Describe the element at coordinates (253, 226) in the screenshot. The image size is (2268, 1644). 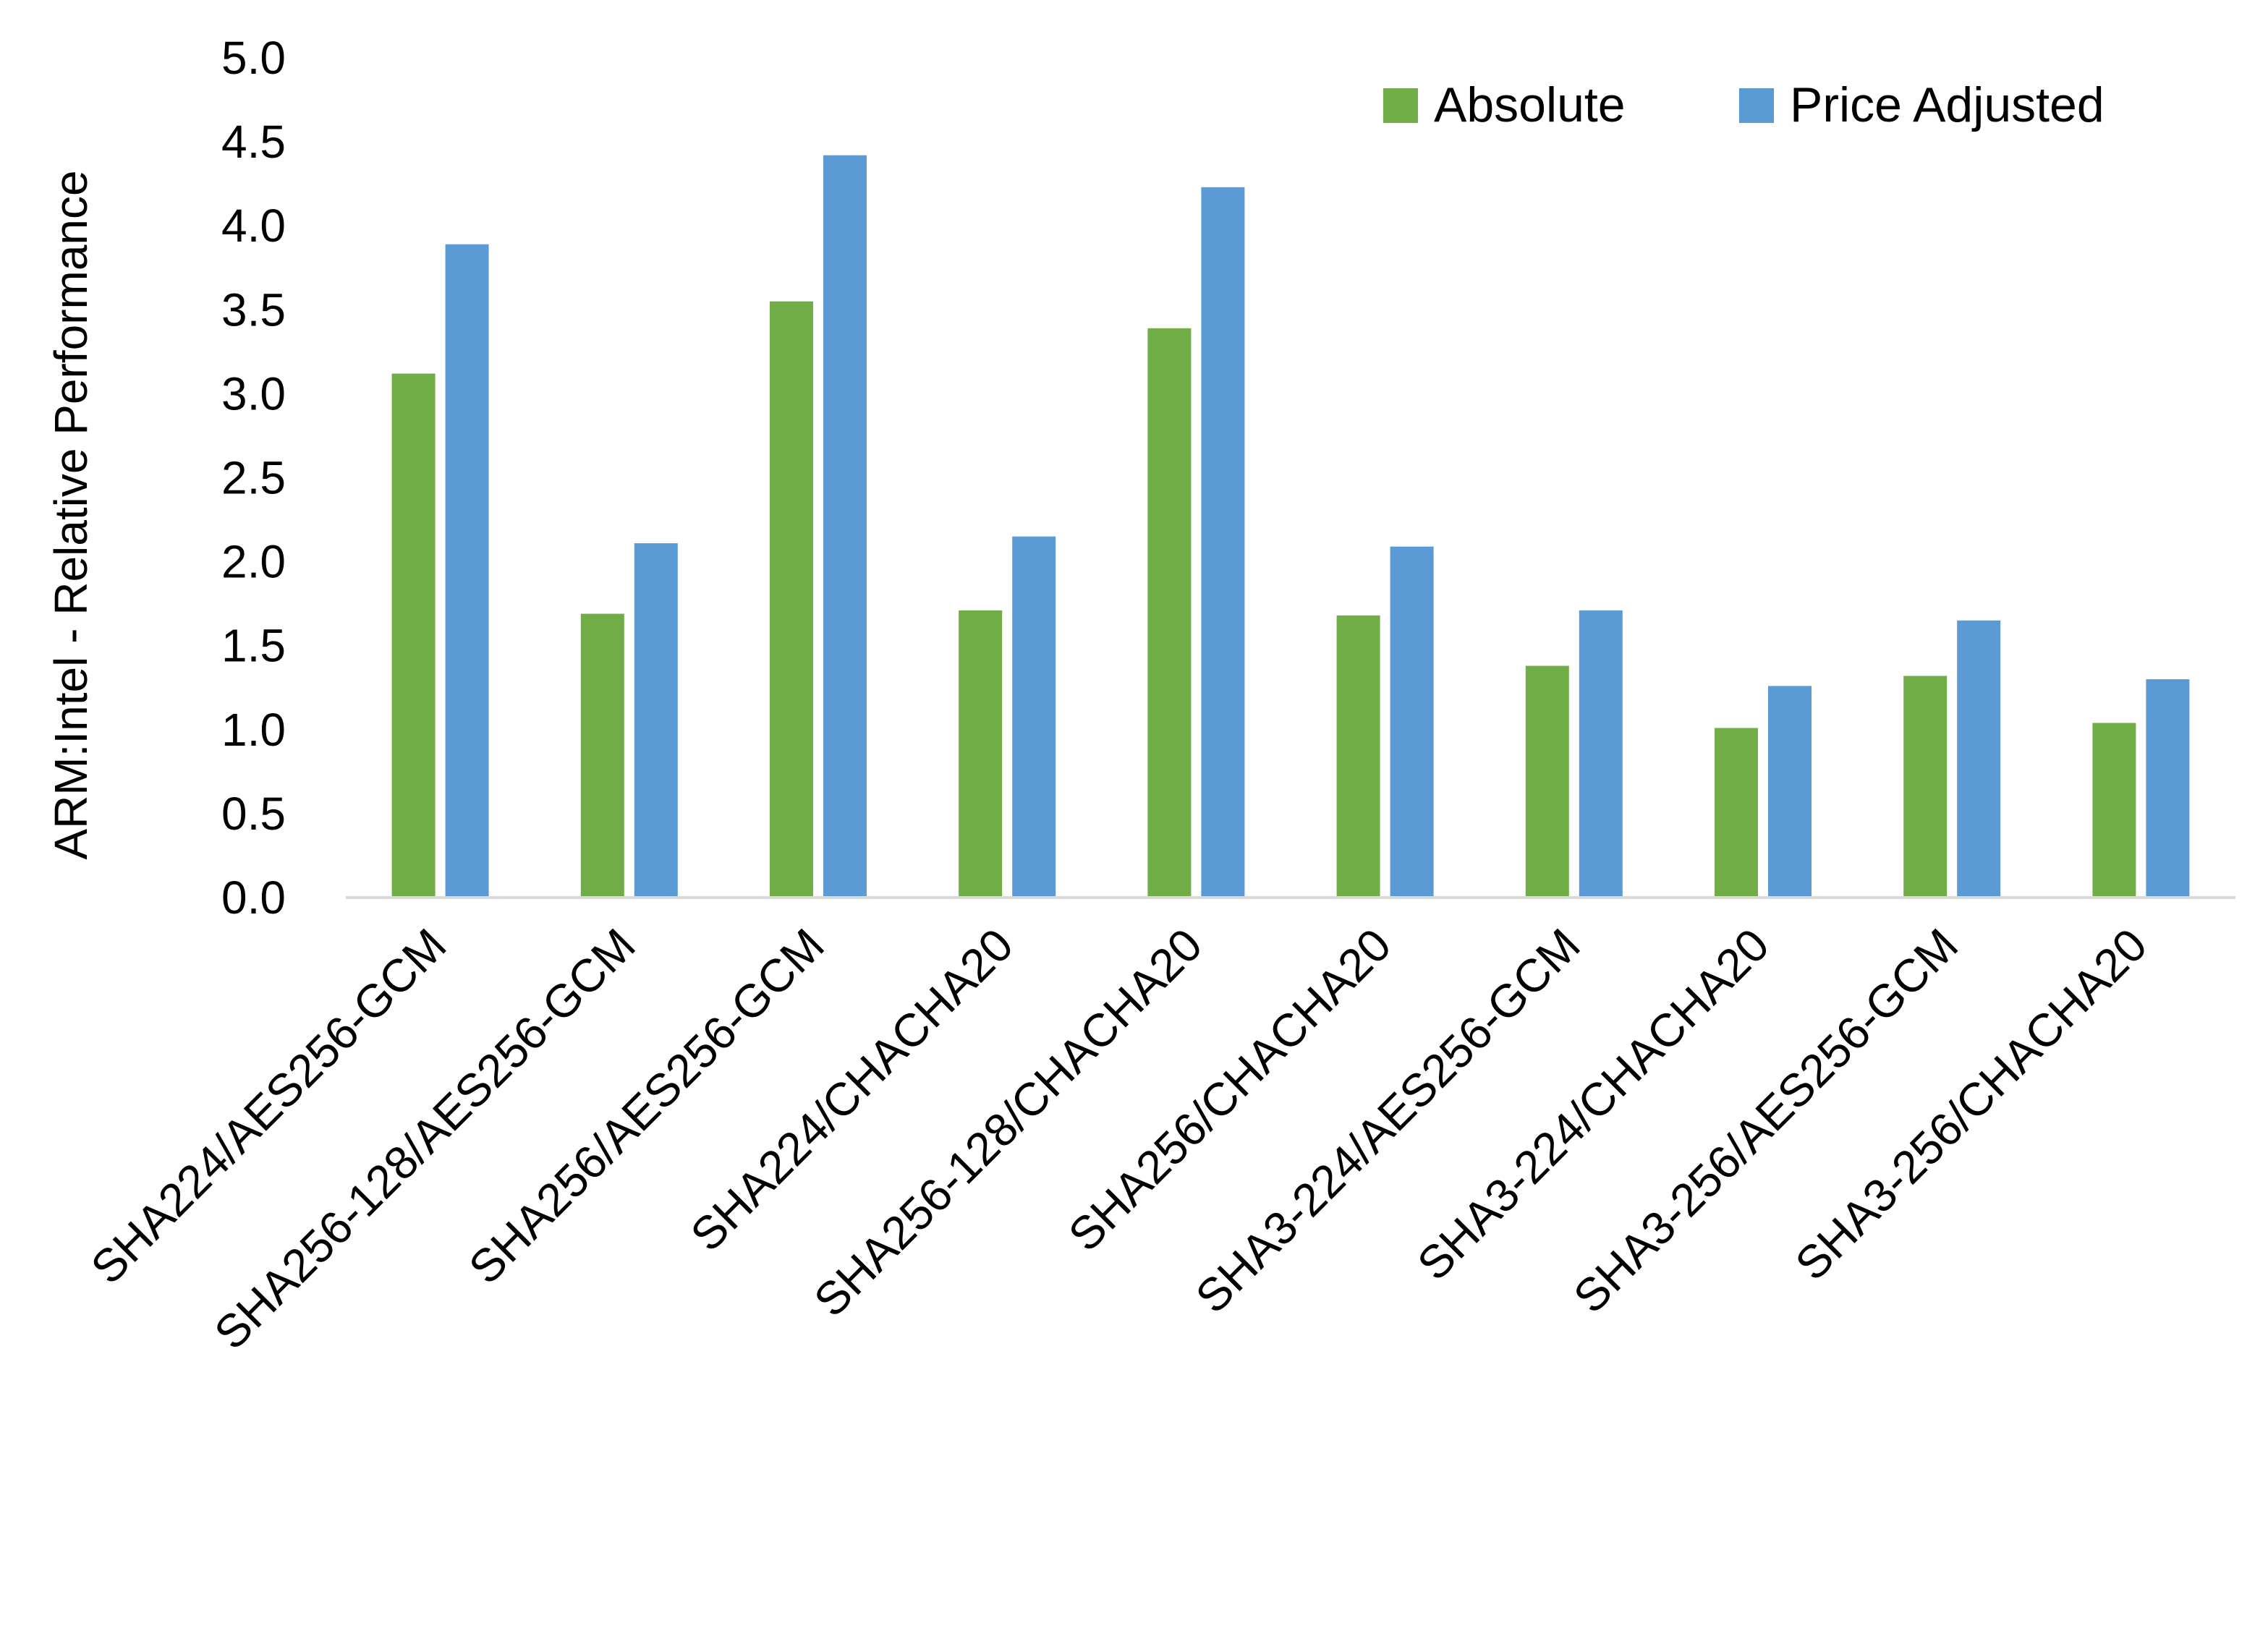
I see `y-tick-label: 4.0` at that location.